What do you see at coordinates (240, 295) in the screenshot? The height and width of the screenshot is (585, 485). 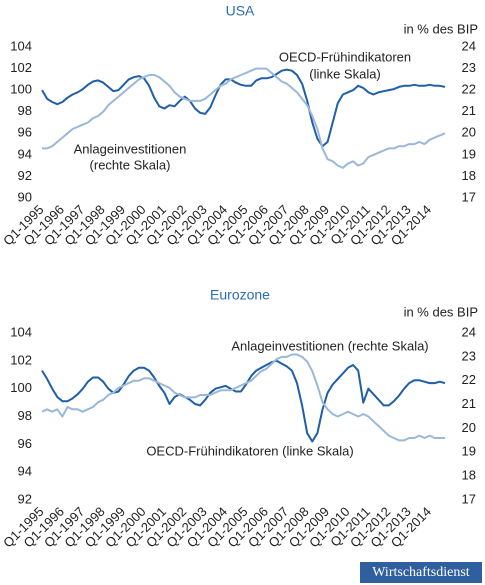 I see `panel-title: Eurozone` at bounding box center [240, 295].